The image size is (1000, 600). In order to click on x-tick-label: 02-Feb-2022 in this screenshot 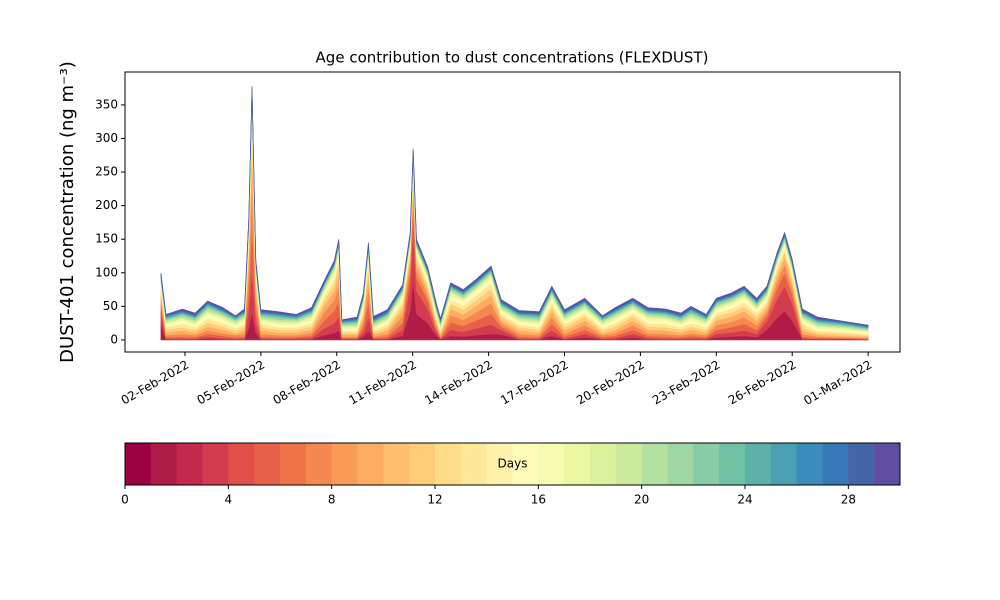, I will do `click(155, 383)`.